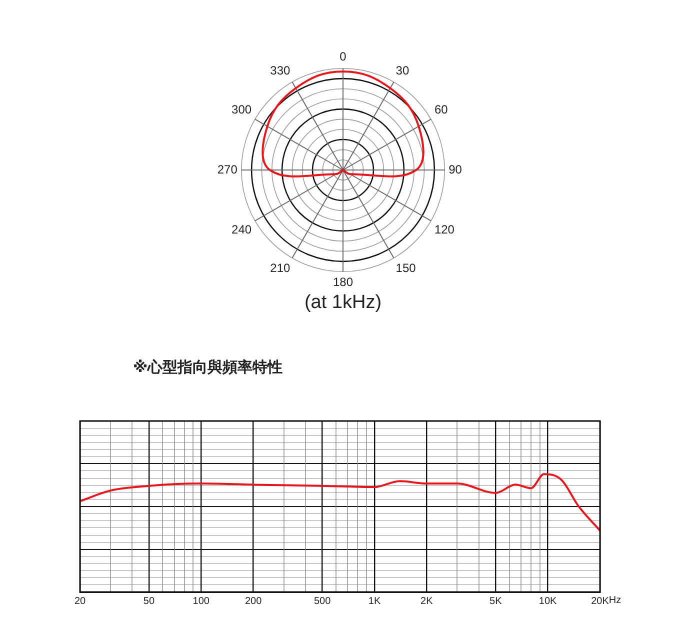  I want to click on x-tick-label: 10K, so click(548, 601).